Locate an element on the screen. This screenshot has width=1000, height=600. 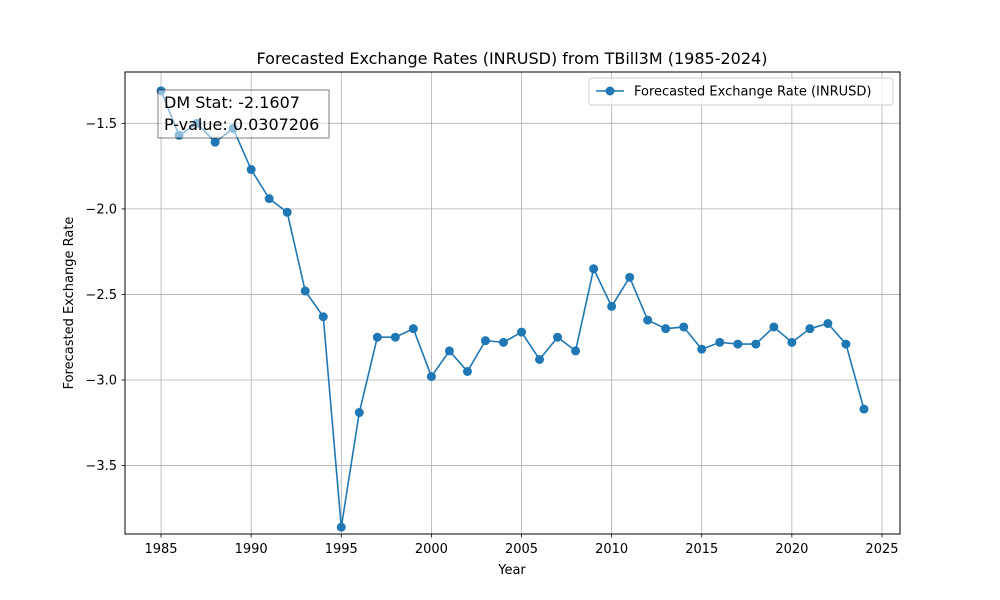
x-tick-label: 2015 is located at coordinates (701, 549).